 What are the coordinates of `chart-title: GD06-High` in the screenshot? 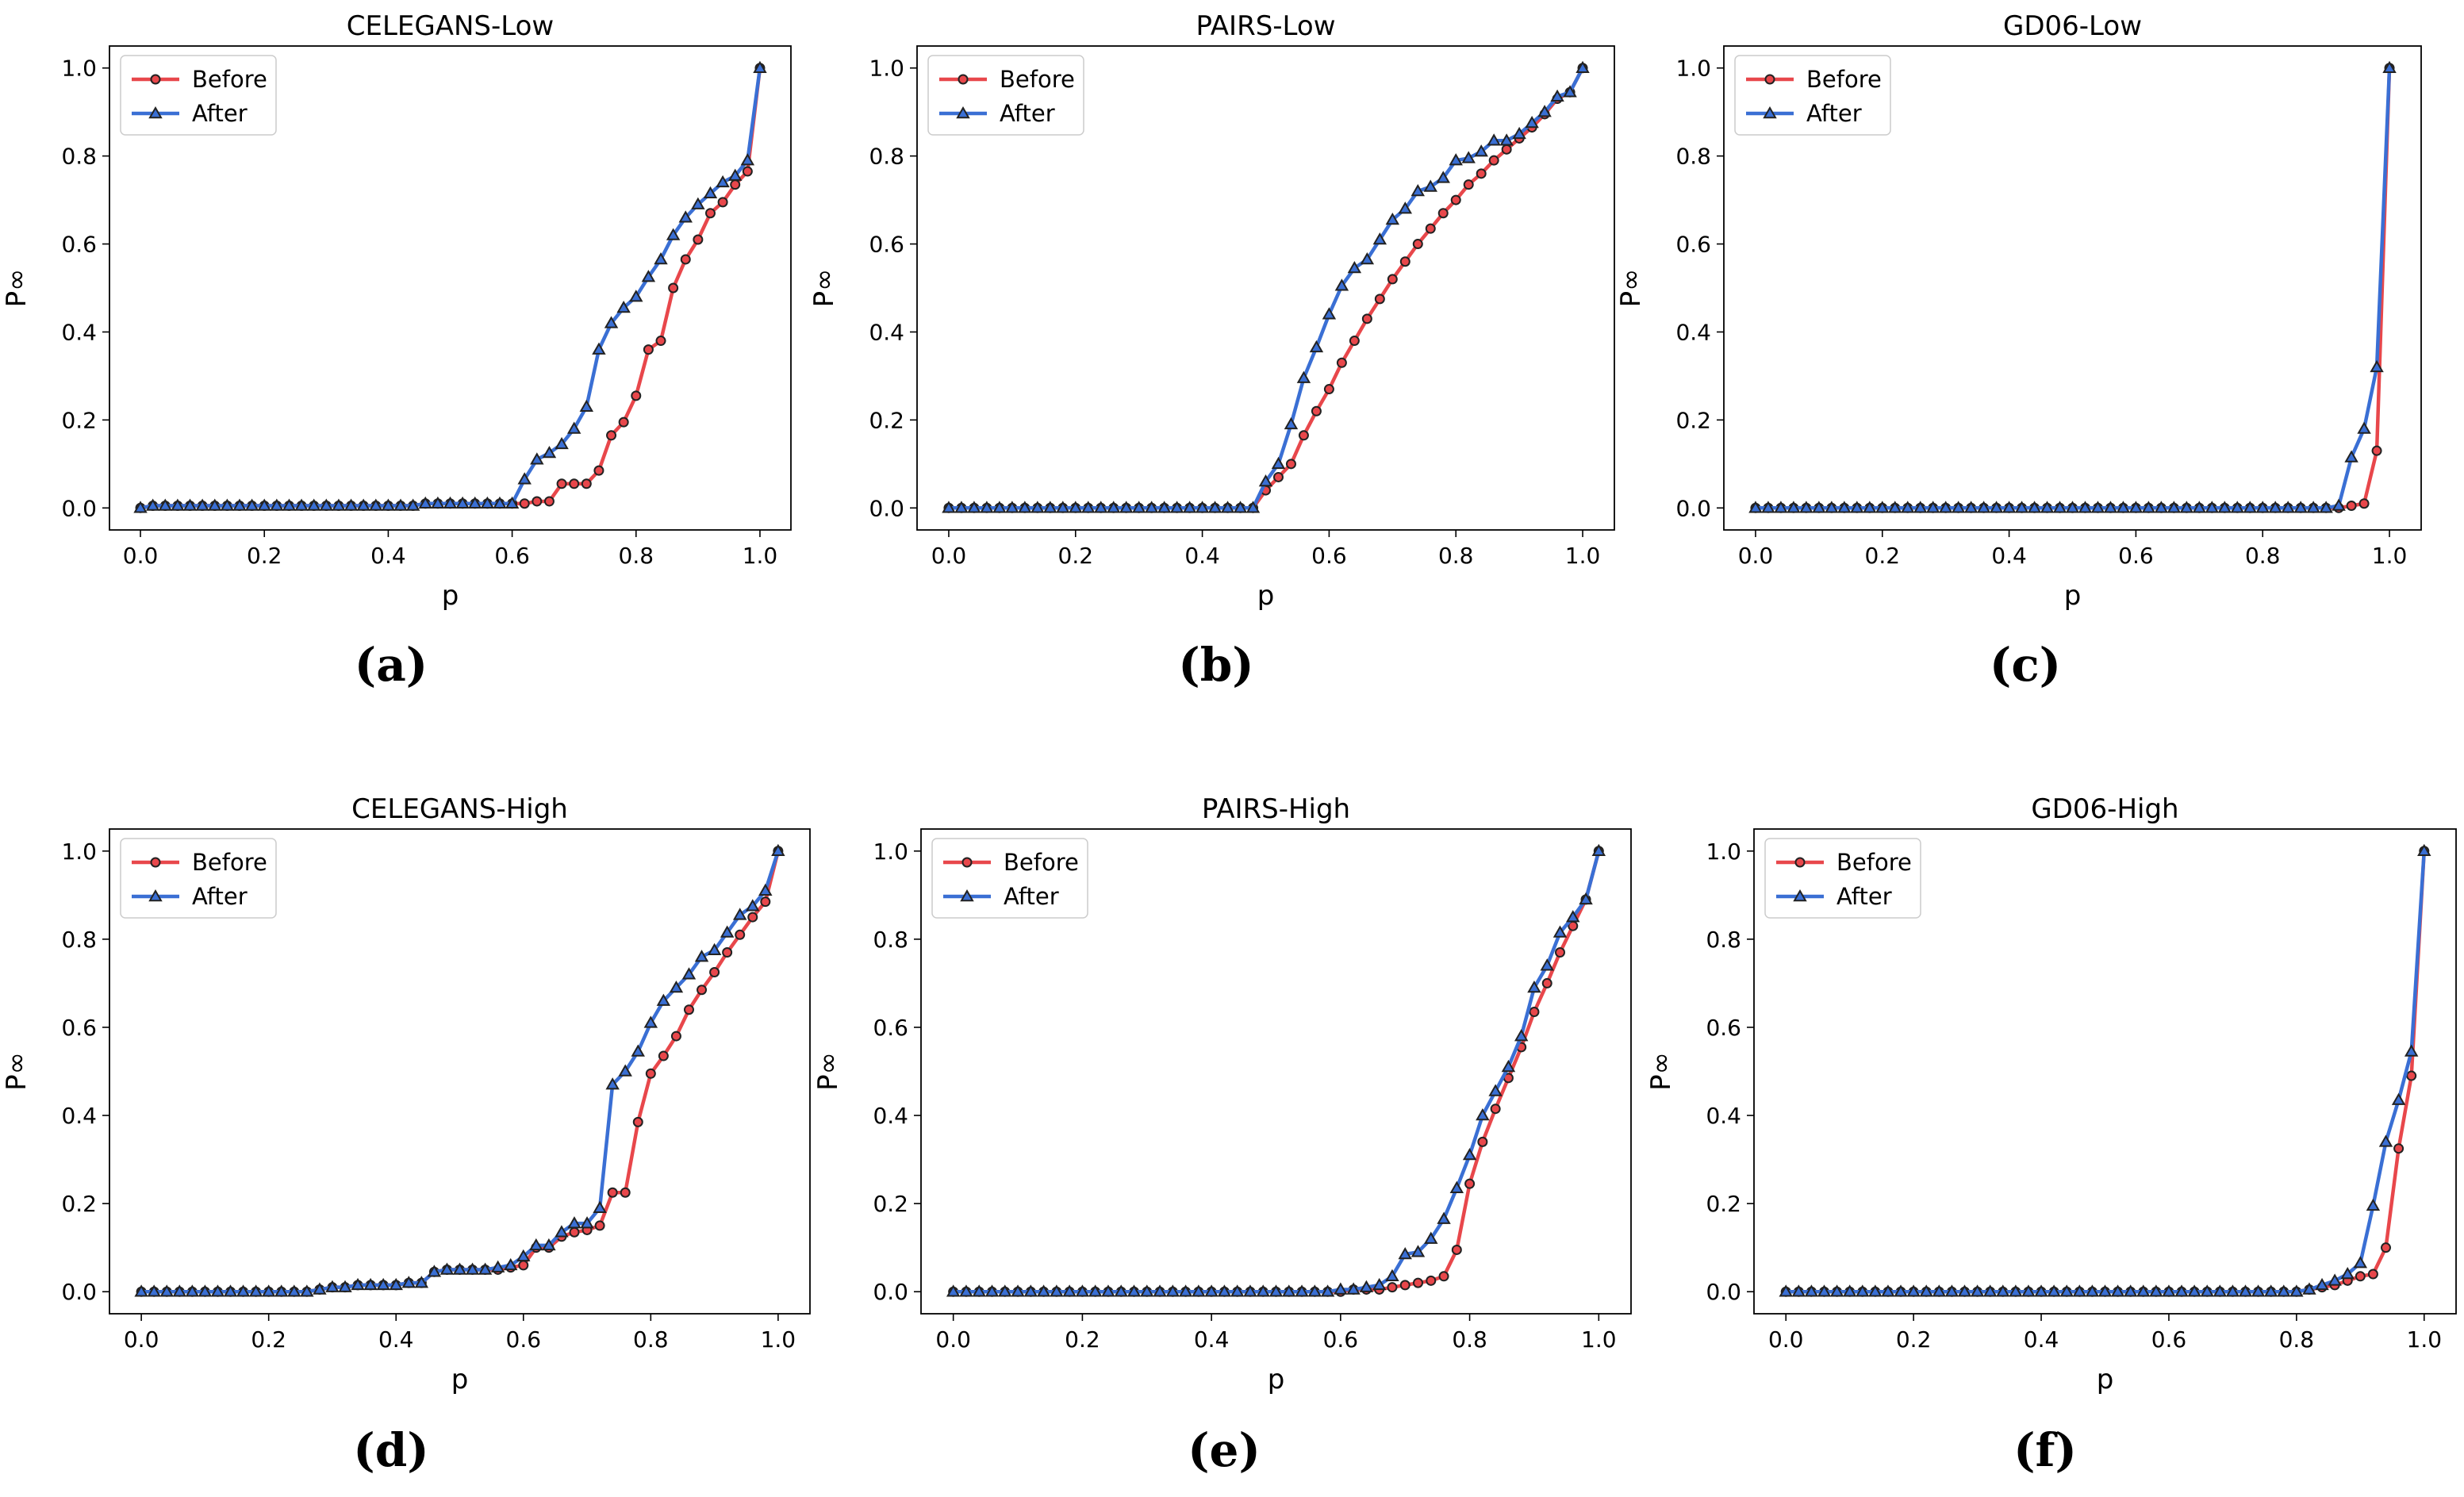 It's located at (2104, 809).